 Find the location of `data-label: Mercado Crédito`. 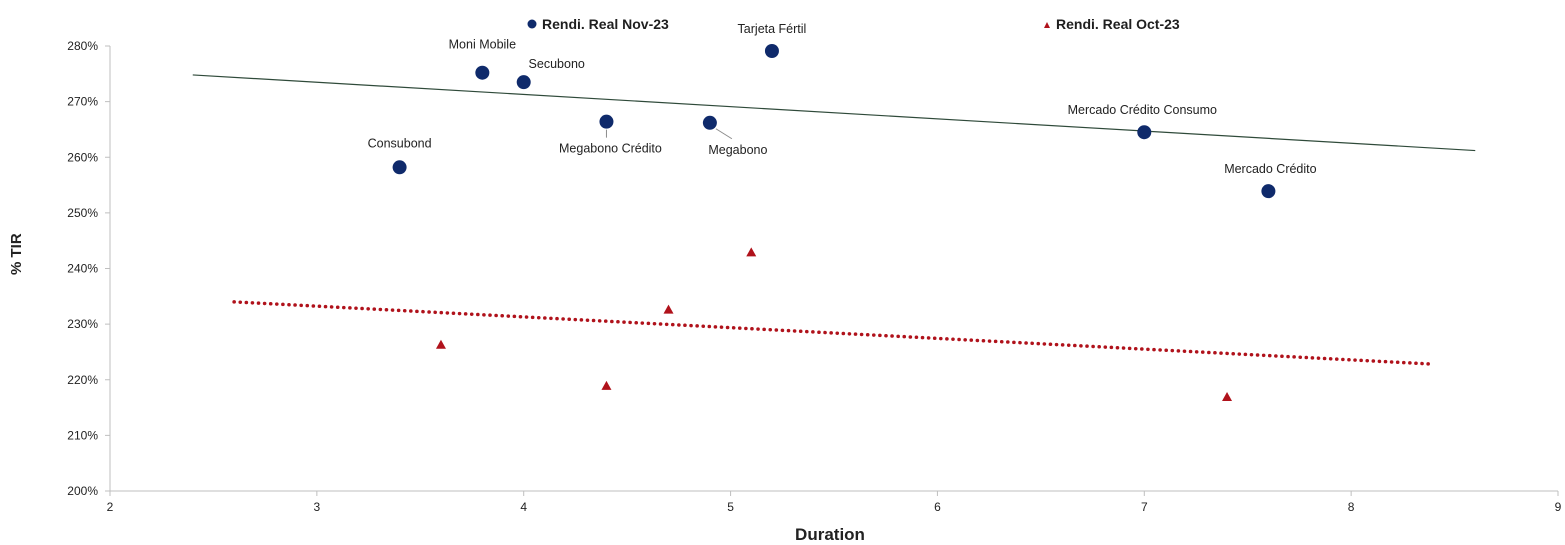

data-label: Mercado Crédito is located at coordinates (1270, 169).